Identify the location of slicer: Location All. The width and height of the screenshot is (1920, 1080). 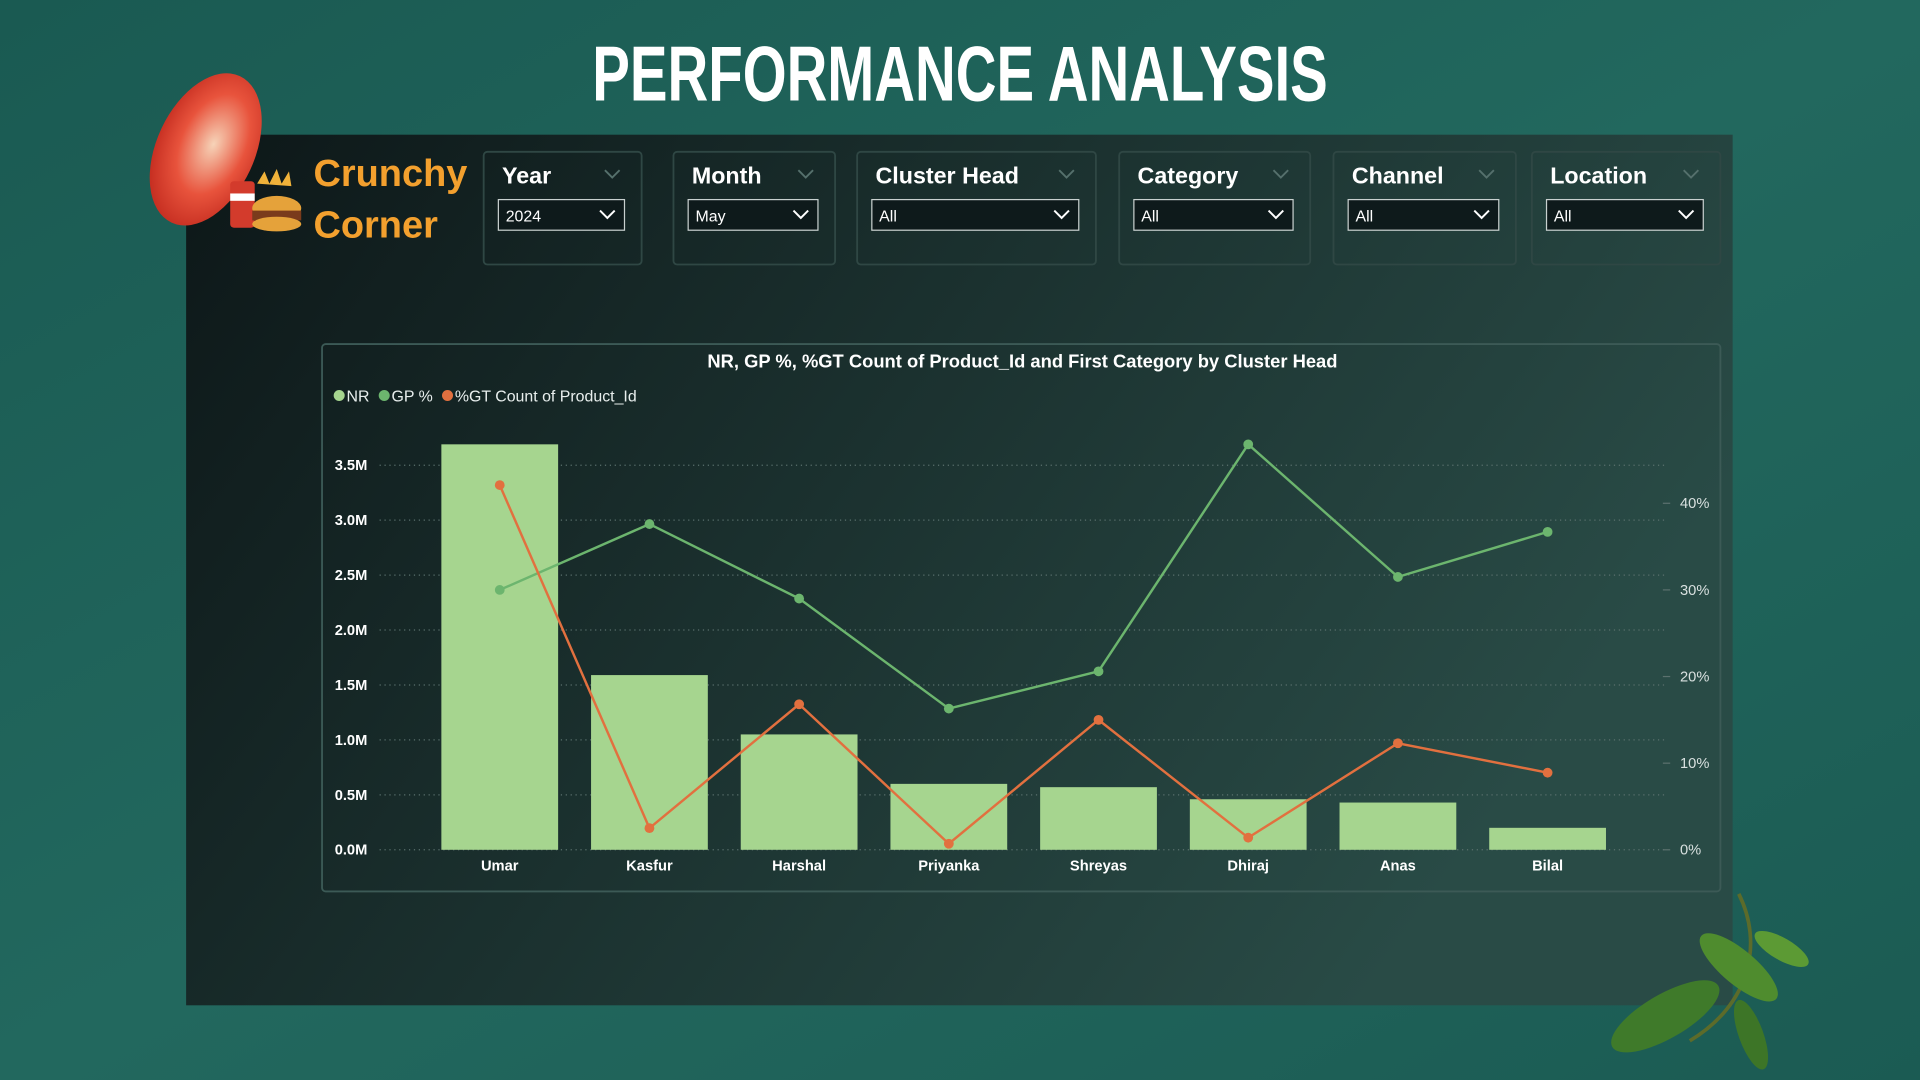
(1626, 208).